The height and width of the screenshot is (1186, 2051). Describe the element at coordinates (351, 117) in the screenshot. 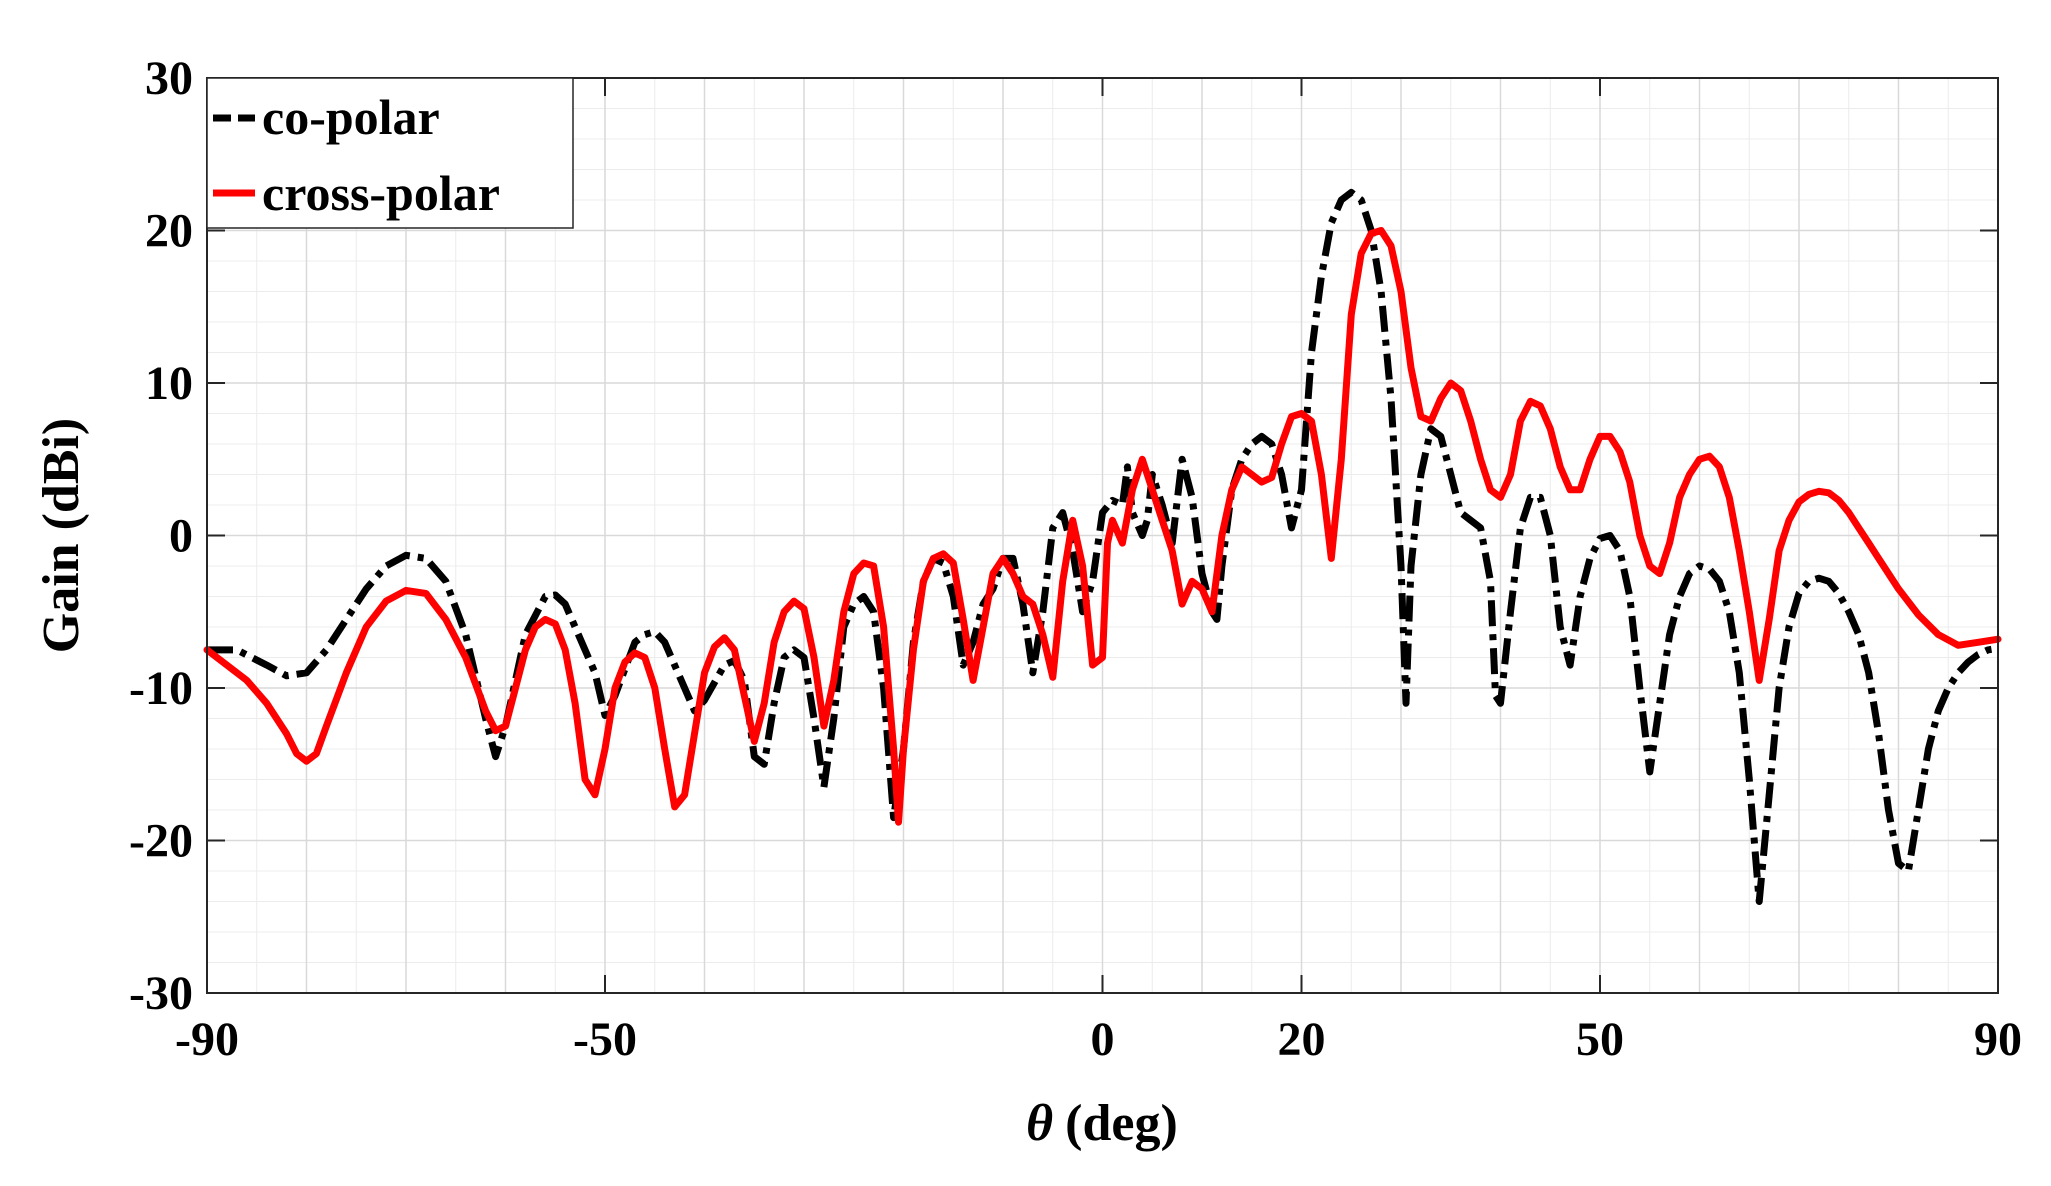

I see `legend-label-co-polar: co-polar` at that location.